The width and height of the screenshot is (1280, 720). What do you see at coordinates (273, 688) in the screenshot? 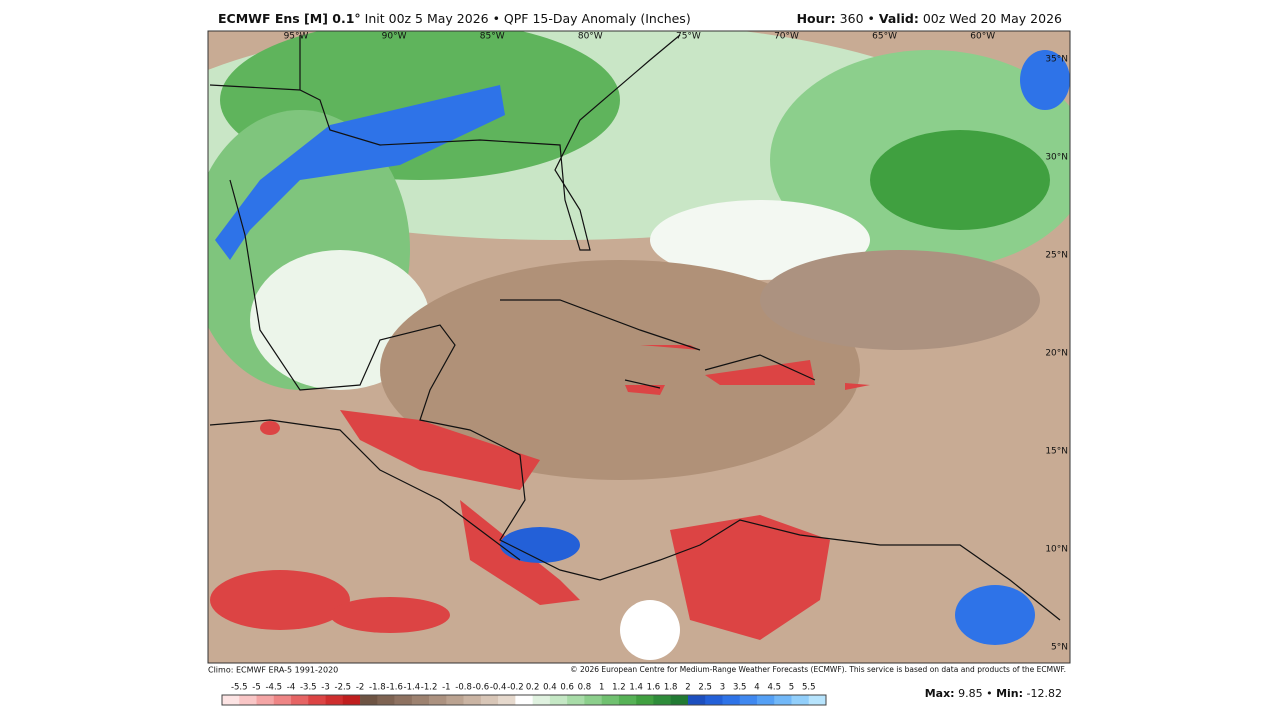
I see `colorbar-label: -4.5` at bounding box center [273, 688].